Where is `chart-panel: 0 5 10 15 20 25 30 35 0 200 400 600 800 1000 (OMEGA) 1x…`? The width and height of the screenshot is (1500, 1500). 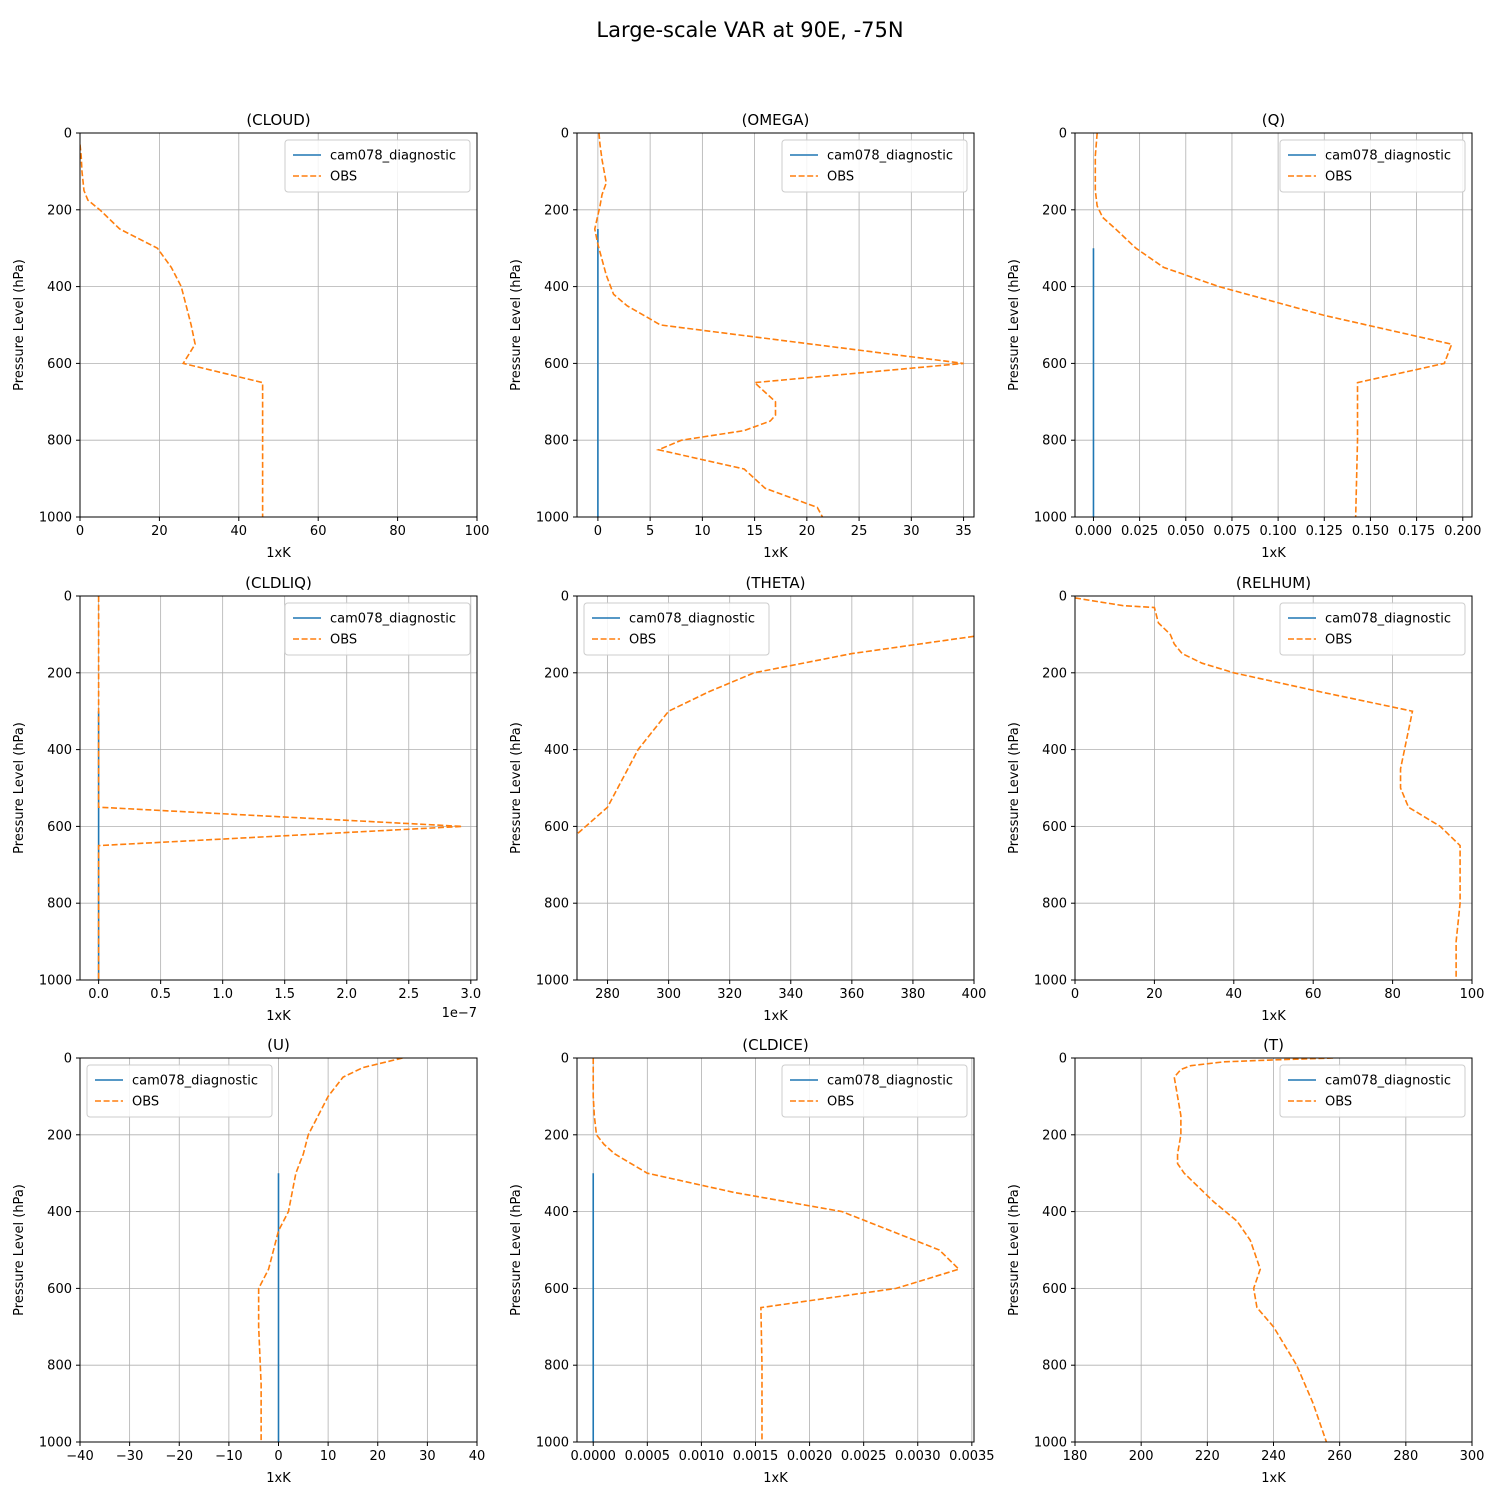 chart-panel: 0 5 10 15 20 25 30 35 0 200 400 600 800 1000 (OMEGA) 1x… is located at coordinates (742, 336).